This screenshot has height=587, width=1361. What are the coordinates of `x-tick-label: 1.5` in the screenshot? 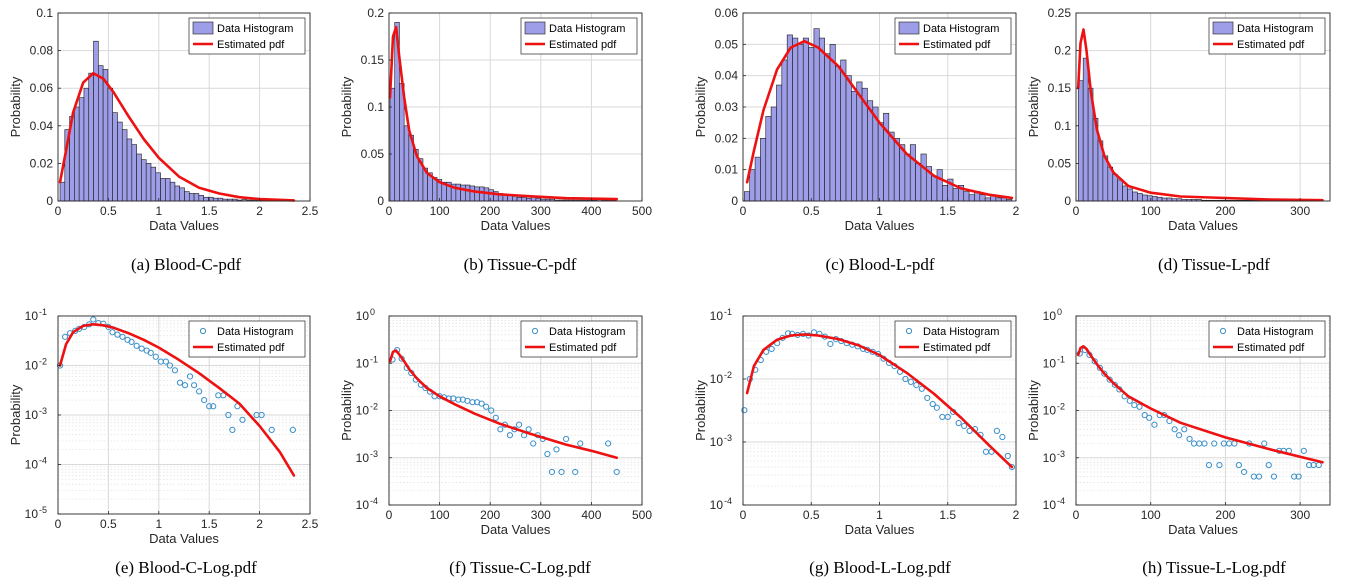 It's located at (947, 515).